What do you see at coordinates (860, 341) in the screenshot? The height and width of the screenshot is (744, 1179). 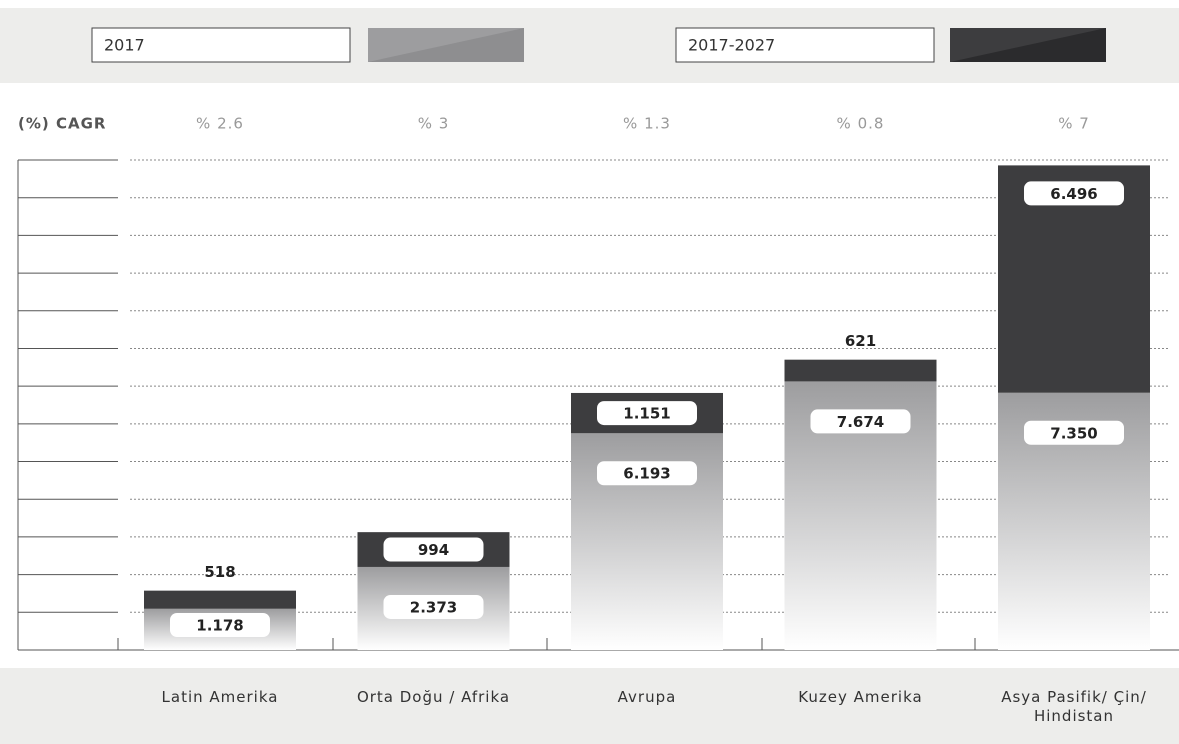 I see `value-label: 621` at bounding box center [860, 341].